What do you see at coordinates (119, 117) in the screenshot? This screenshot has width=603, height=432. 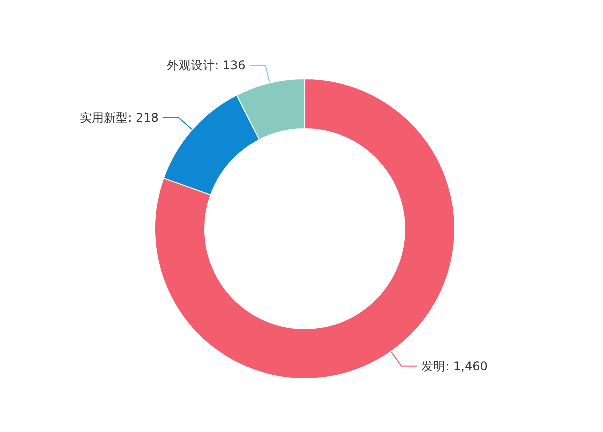 I see `slice-label: 实用新型: 218` at bounding box center [119, 117].